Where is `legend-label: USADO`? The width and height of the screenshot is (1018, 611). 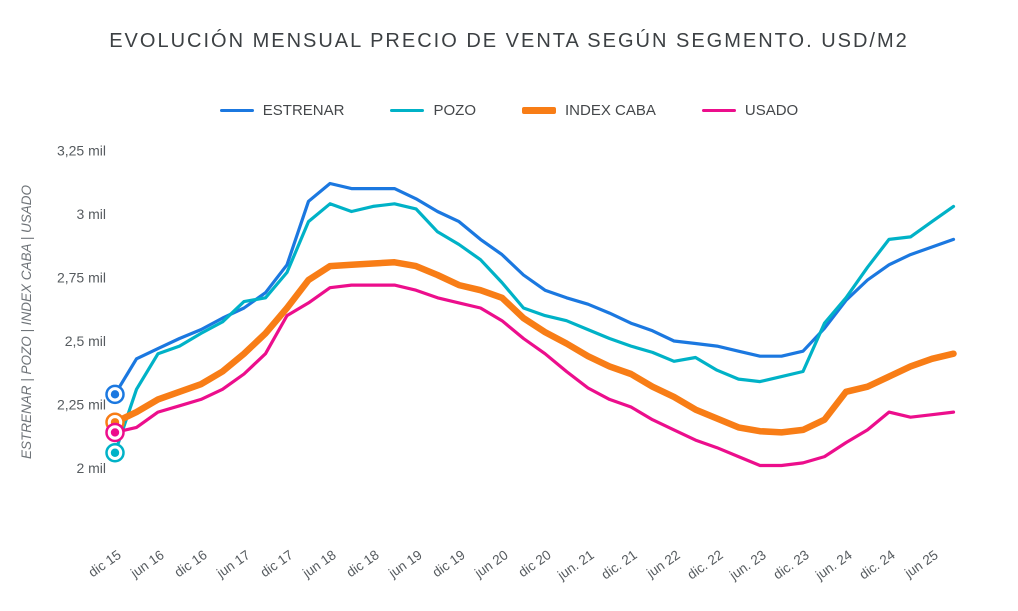
legend-label: USADO is located at coordinates (771, 110).